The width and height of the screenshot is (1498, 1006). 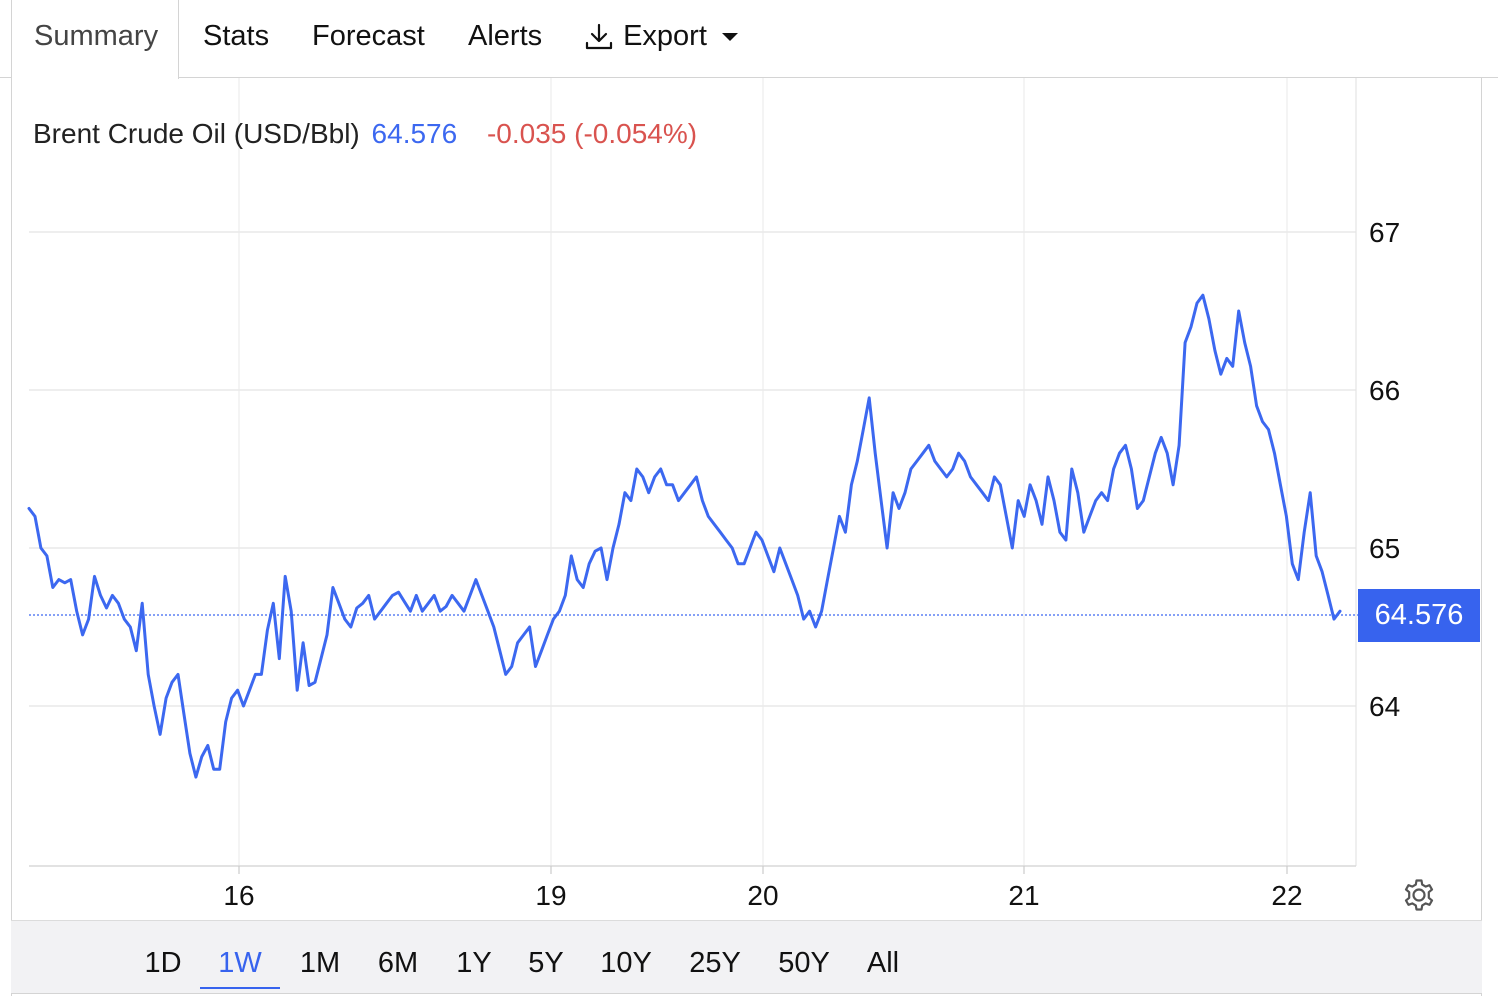 What do you see at coordinates (626, 963) in the screenshot?
I see `range-button-10y: 10Y` at bounding box center [626, 963].